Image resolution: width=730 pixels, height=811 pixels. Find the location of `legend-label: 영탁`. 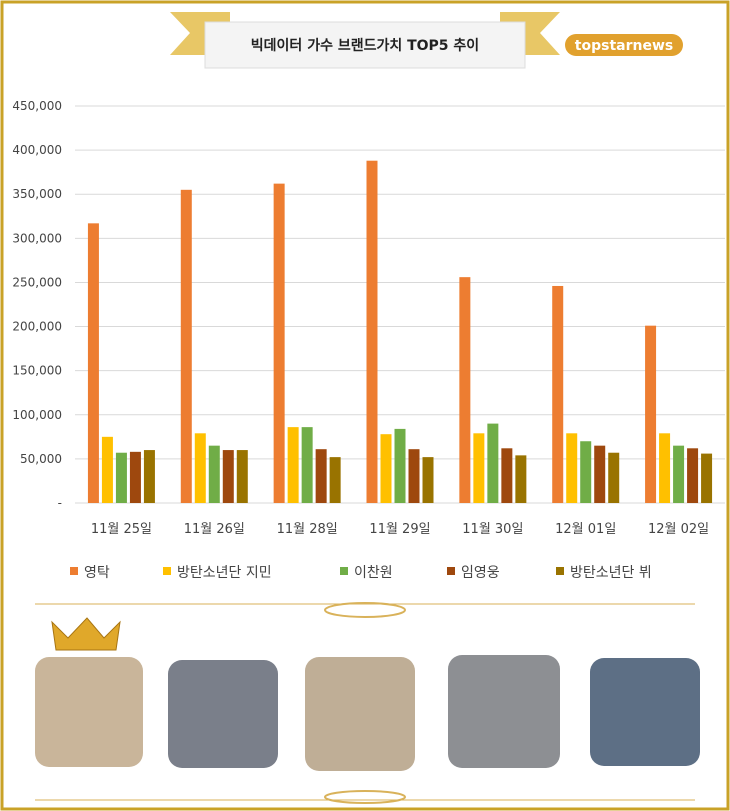

legend-label: 영탁 is located at coordinates (97, 573).